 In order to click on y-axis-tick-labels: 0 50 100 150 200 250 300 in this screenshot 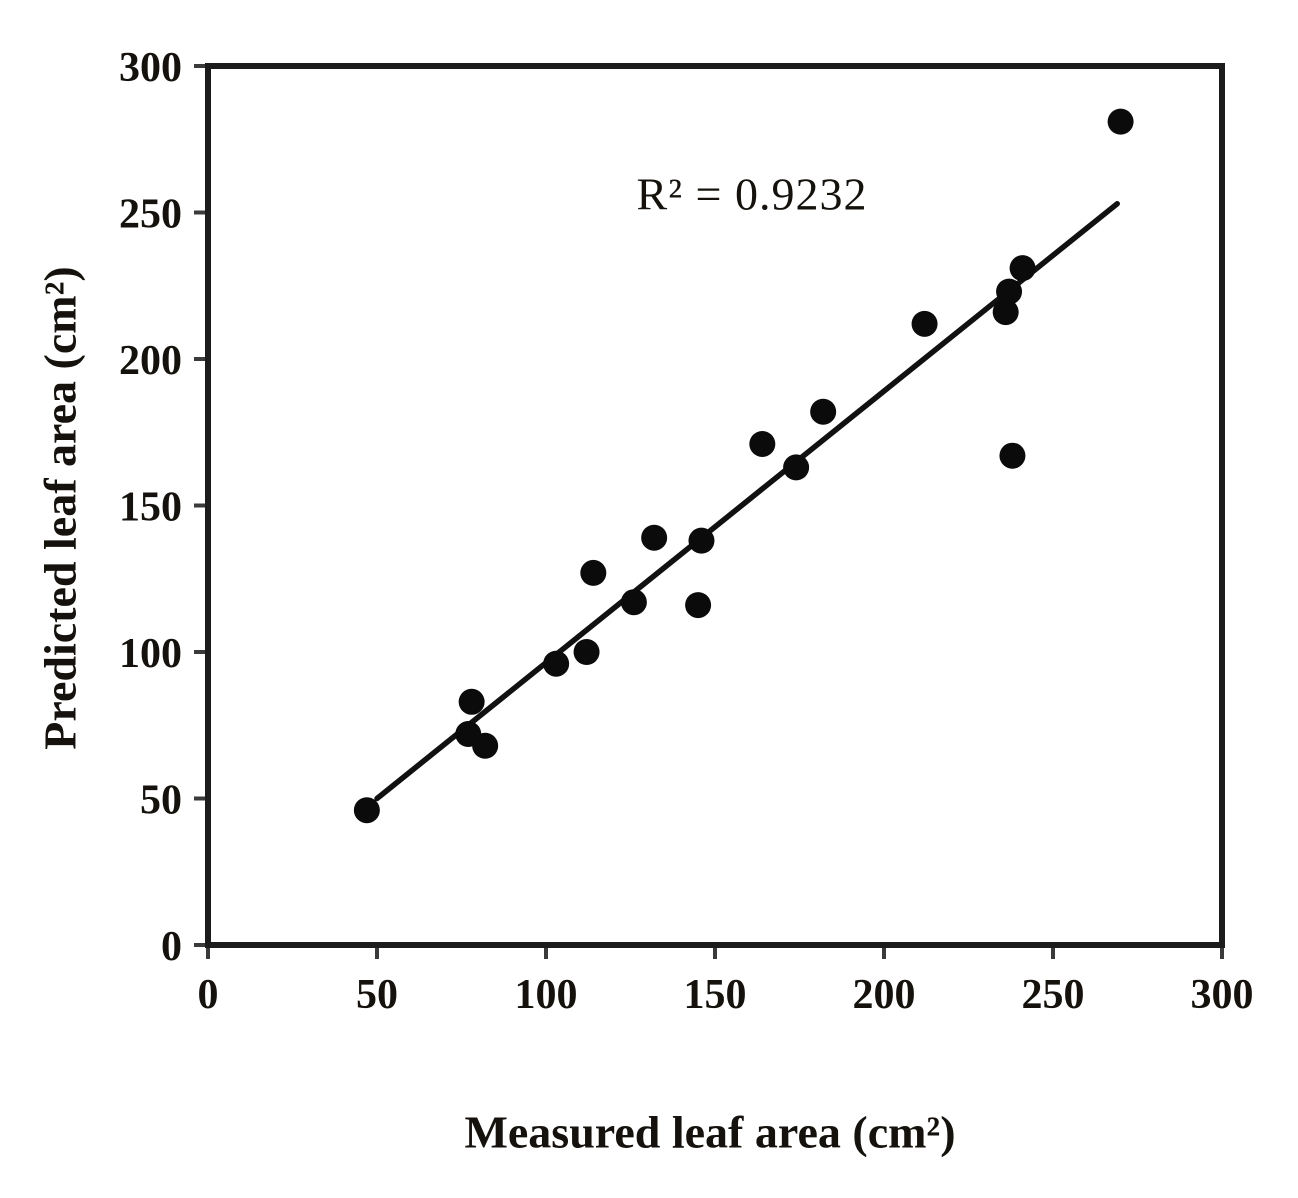, I will do `click(150, 507)`.